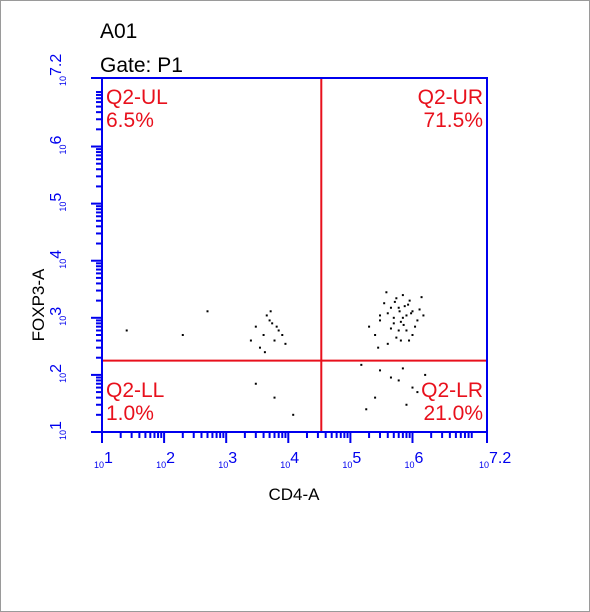 This screenshot has width=590, height=612. I want to click on x-tick-label: 10⁶, so click(413, 460).